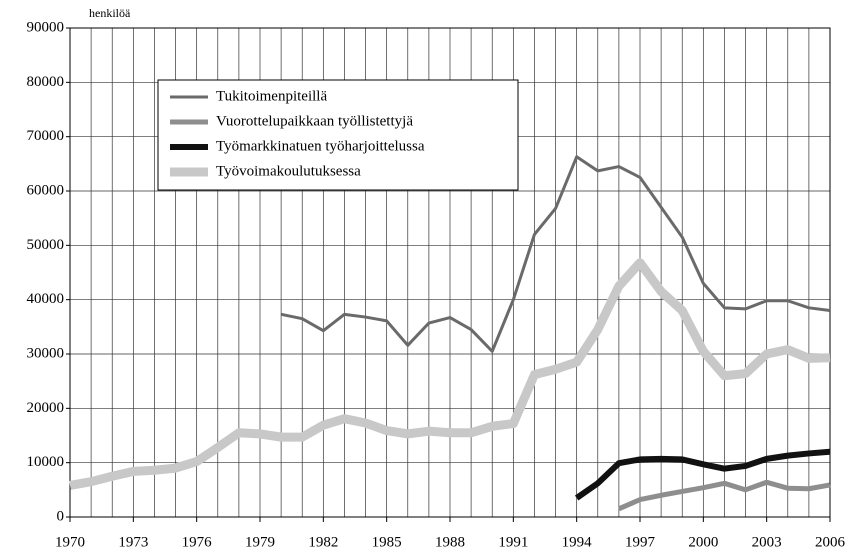 This screenshot has width=854, height=555. What do you see at coordinates (320, 146) in the screenshot?
I see `legend-label: Työmarkkinatuen työharjoittelussa` at bounding box center [320, 146].